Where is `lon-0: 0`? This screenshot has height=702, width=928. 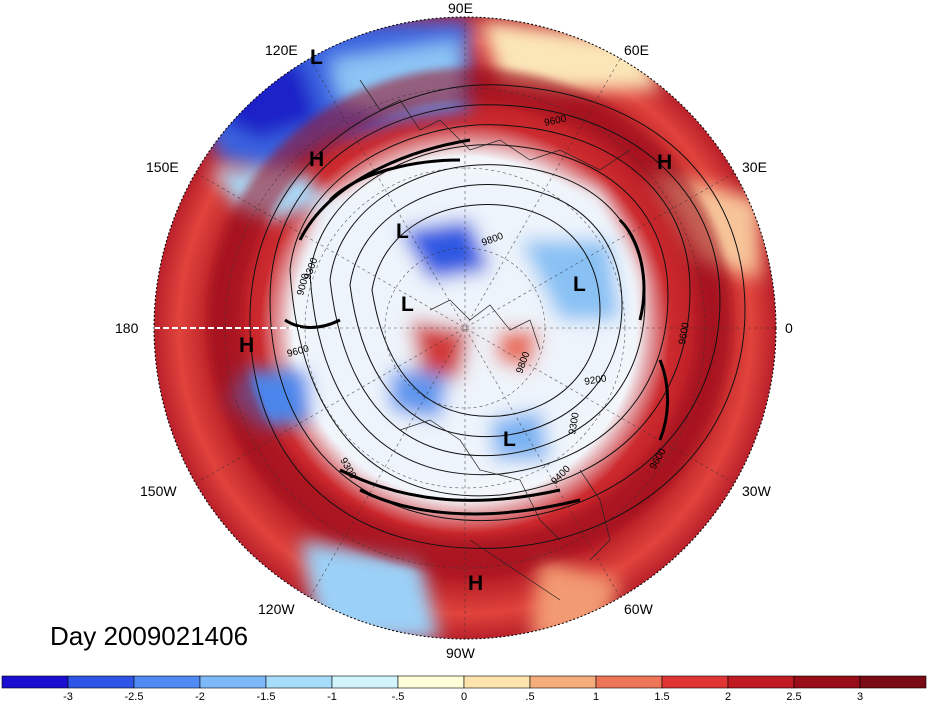 lon-0: 0 is located at coordinates (789, 328).